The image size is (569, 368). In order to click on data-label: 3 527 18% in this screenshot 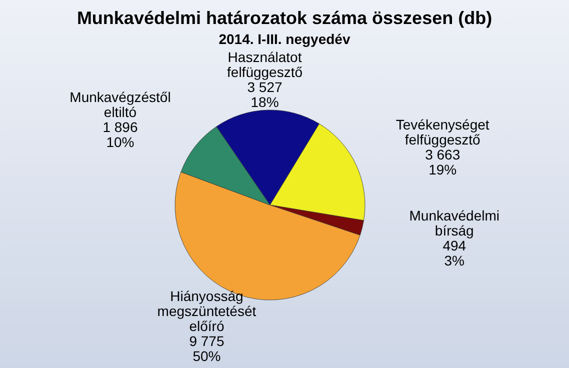, I will do `click(264, 94)`.